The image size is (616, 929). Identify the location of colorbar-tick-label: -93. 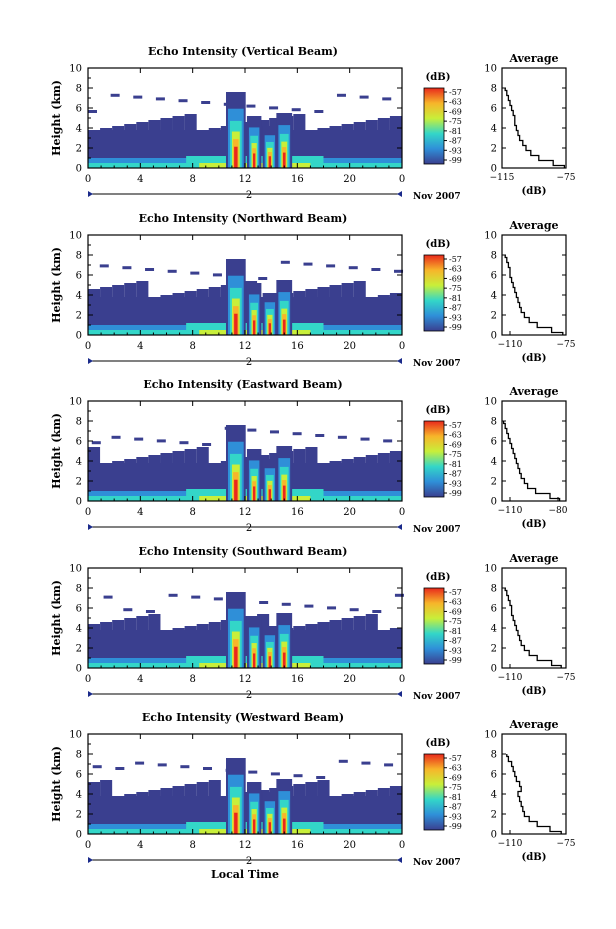
(455, 650).